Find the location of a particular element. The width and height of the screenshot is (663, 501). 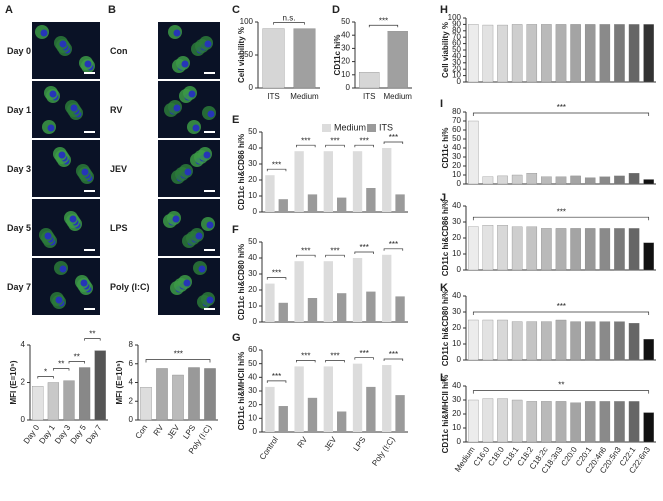

y-tick-label: 100 is located at coordinates (247, 21).